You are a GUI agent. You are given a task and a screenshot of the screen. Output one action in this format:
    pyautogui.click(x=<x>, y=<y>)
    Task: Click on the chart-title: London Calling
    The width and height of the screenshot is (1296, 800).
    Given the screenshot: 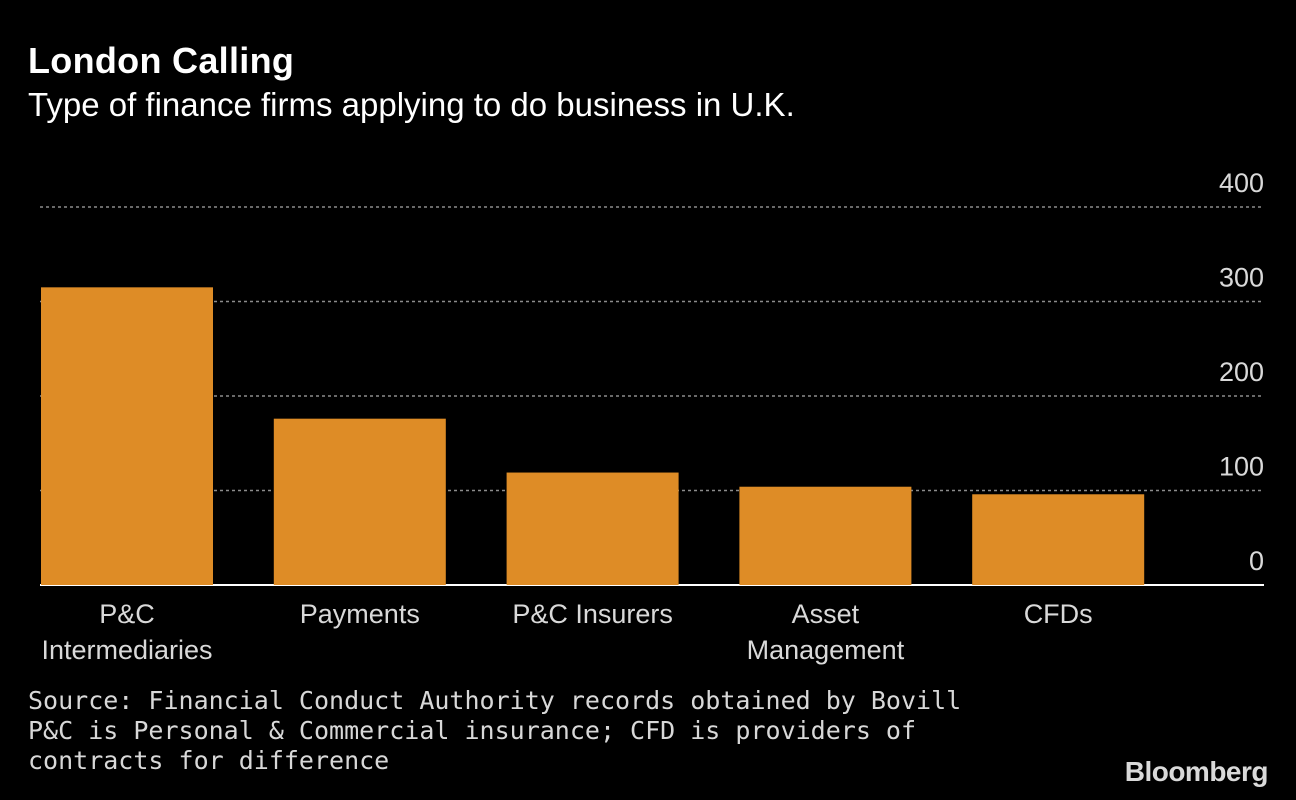 What is the action you would take?
    pyautogui.click(x=161, y=60)
    